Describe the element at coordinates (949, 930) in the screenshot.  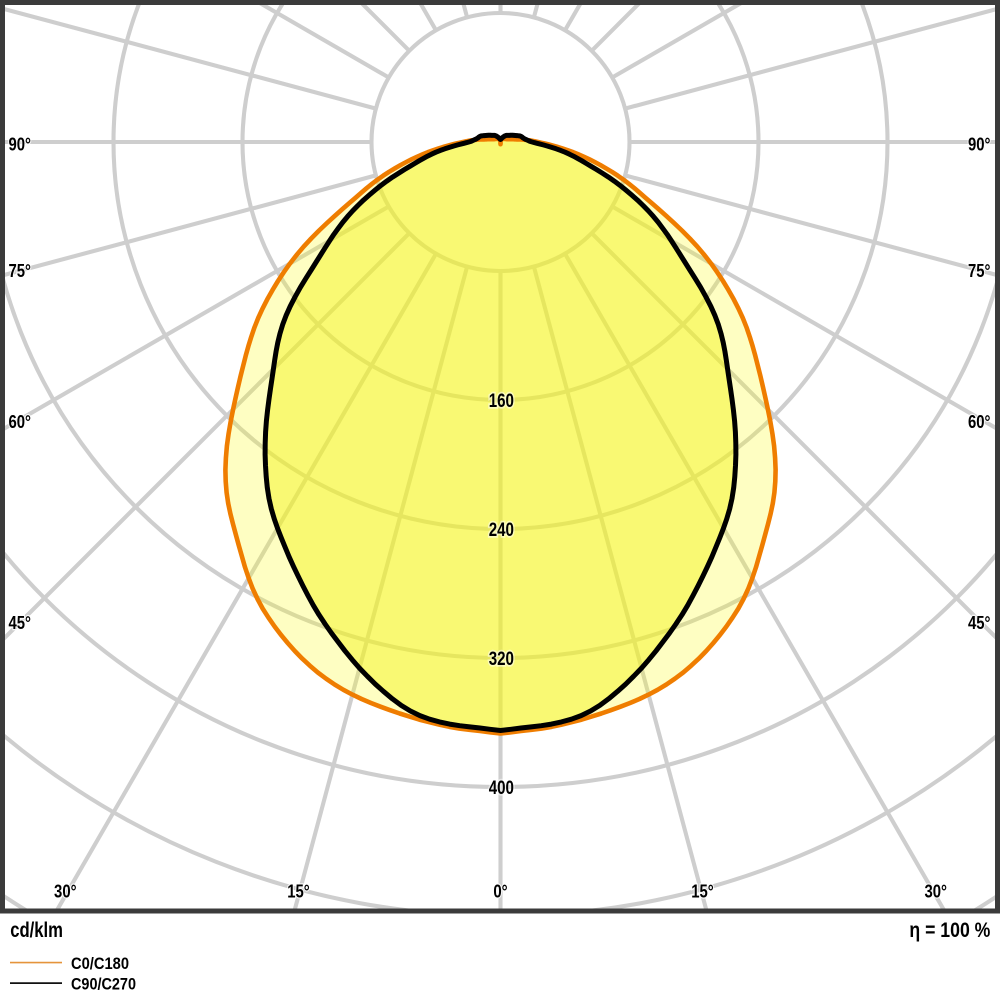
I see `svg-text: η = 100 %` at that location.